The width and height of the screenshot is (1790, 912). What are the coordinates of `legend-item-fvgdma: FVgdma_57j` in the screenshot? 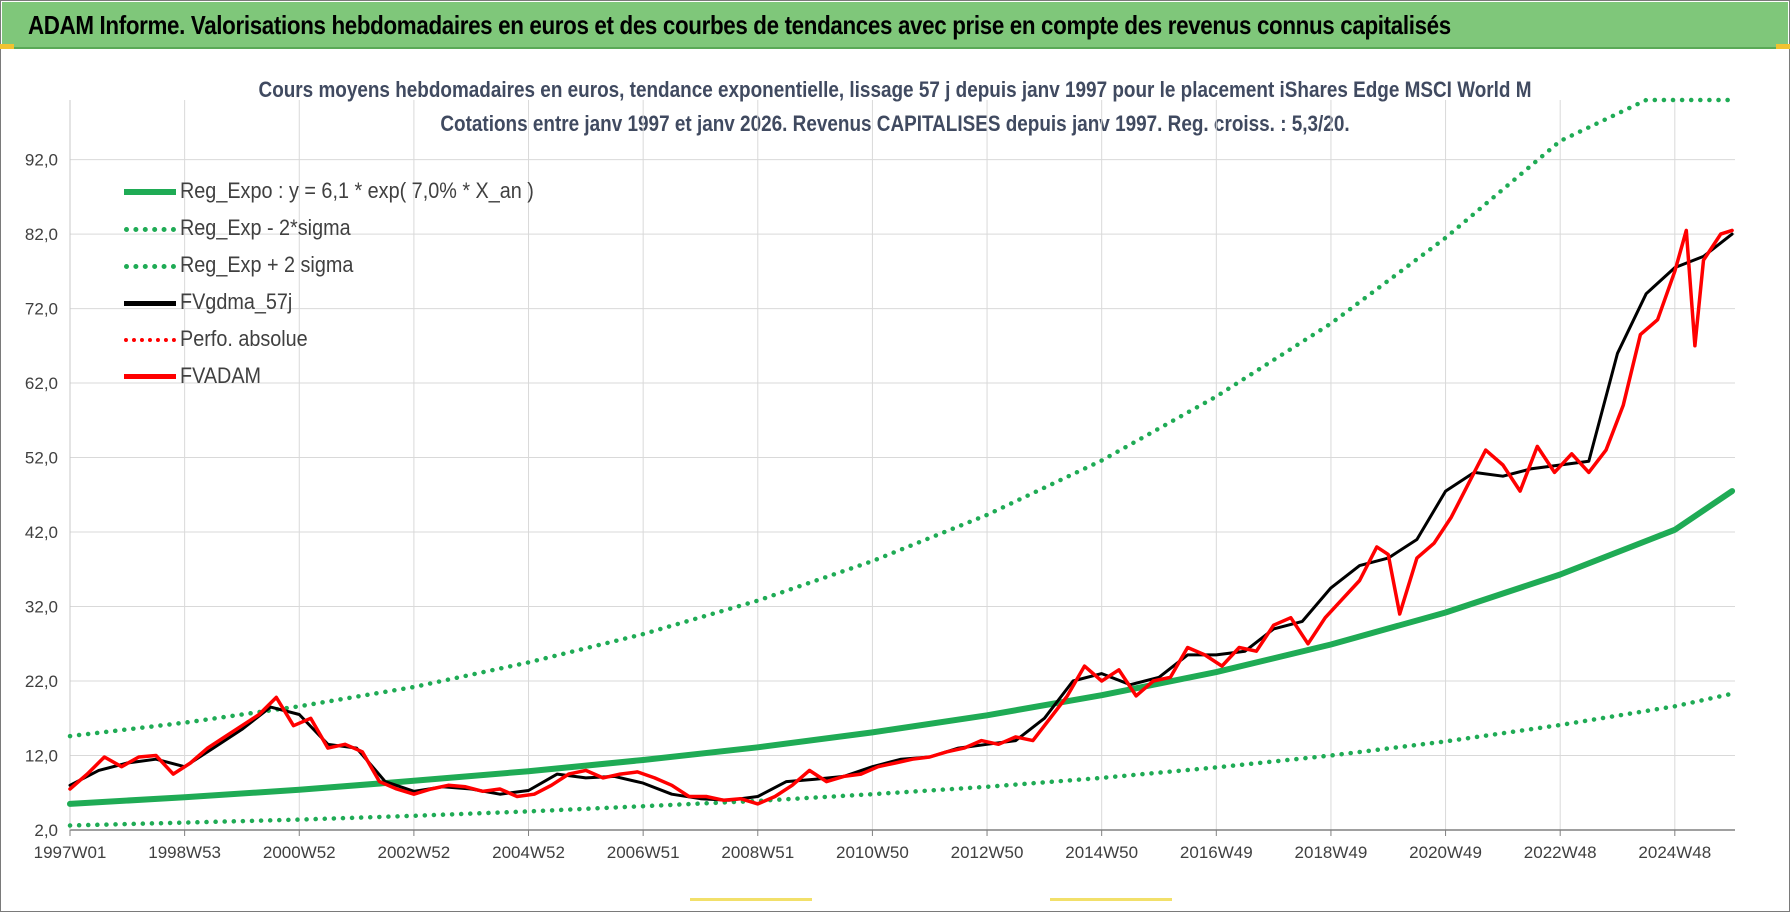 It's located at (354, 304).